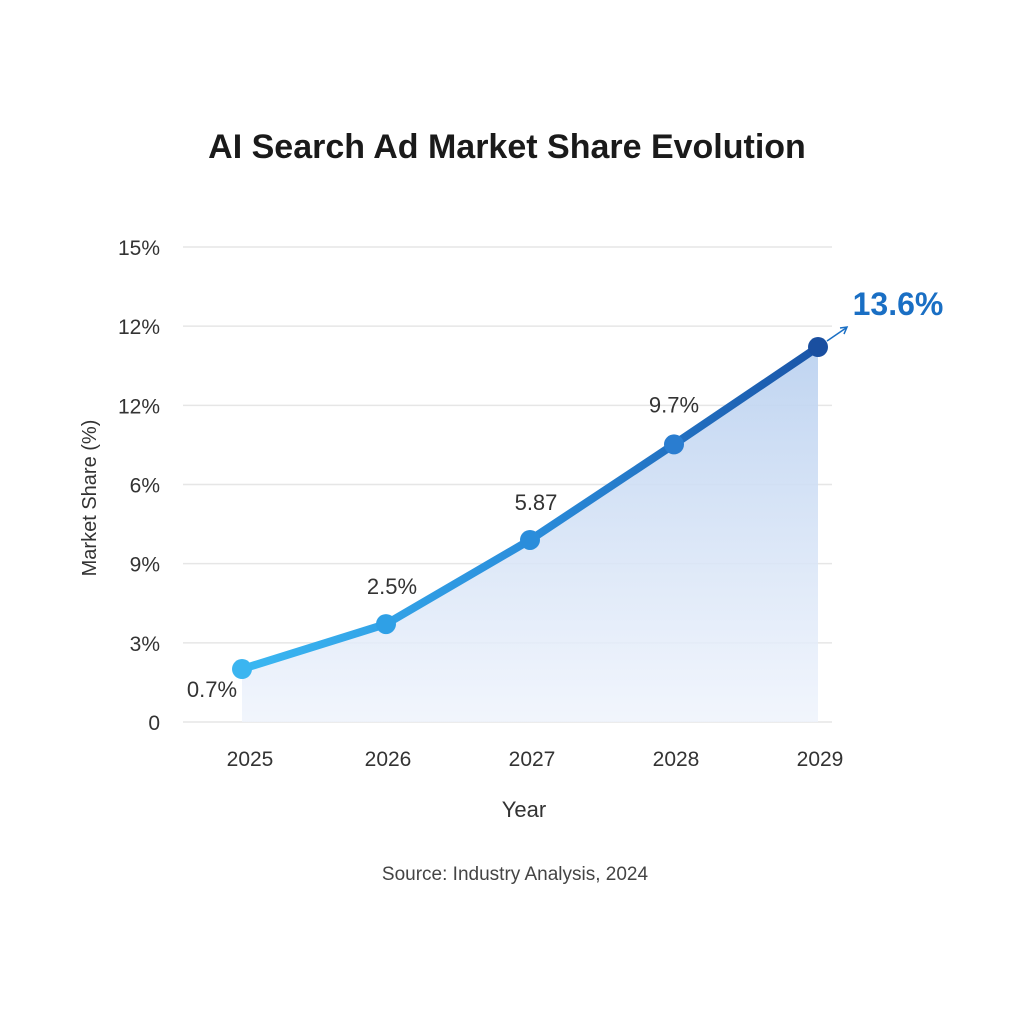 The width and height of the screenshot is (1024, 1029). Describe the element at coordinates (532, 759) in the screenshot. I see `x-tick-label: 2027` at that location.